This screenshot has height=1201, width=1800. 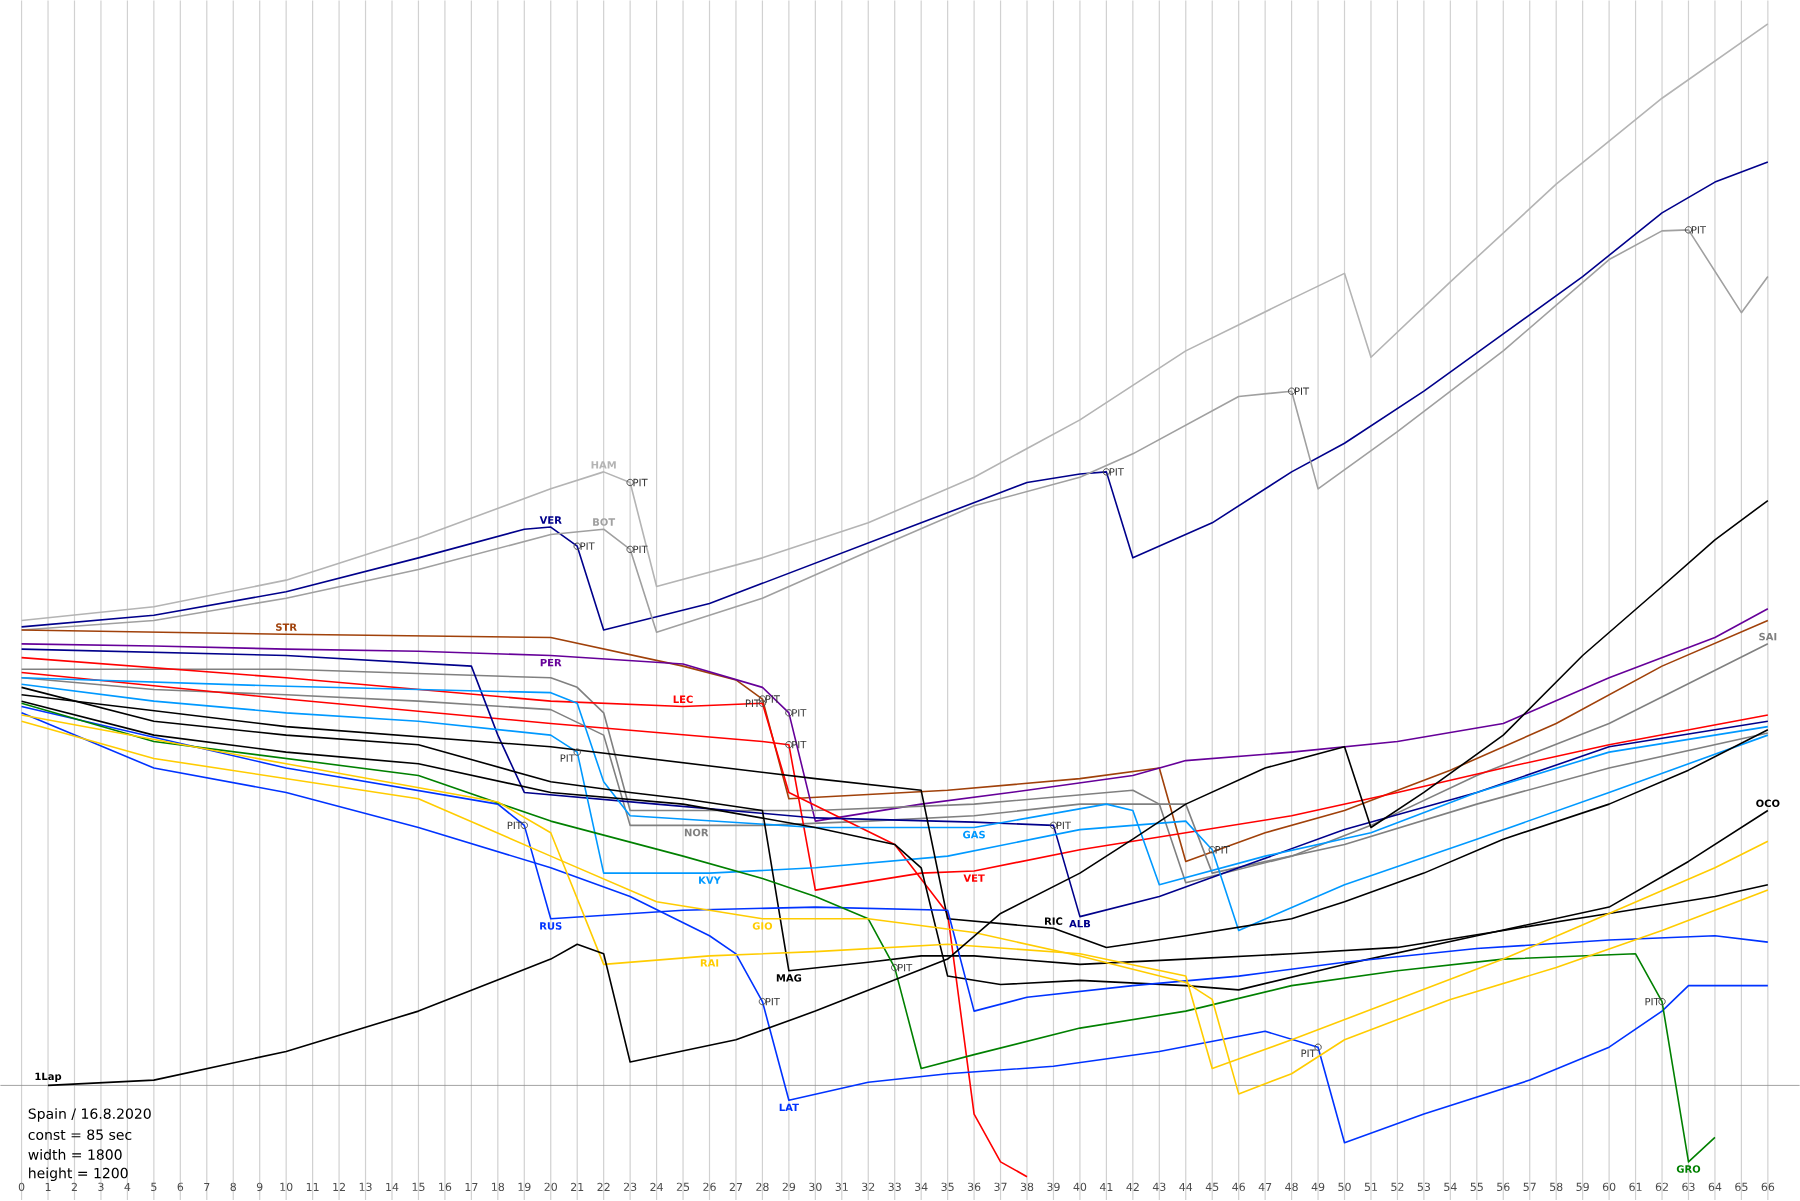 What do you see at coordinates (974, 835) in the screenshot?
I see `series-label: GAS` at bounding box center [974, 835].